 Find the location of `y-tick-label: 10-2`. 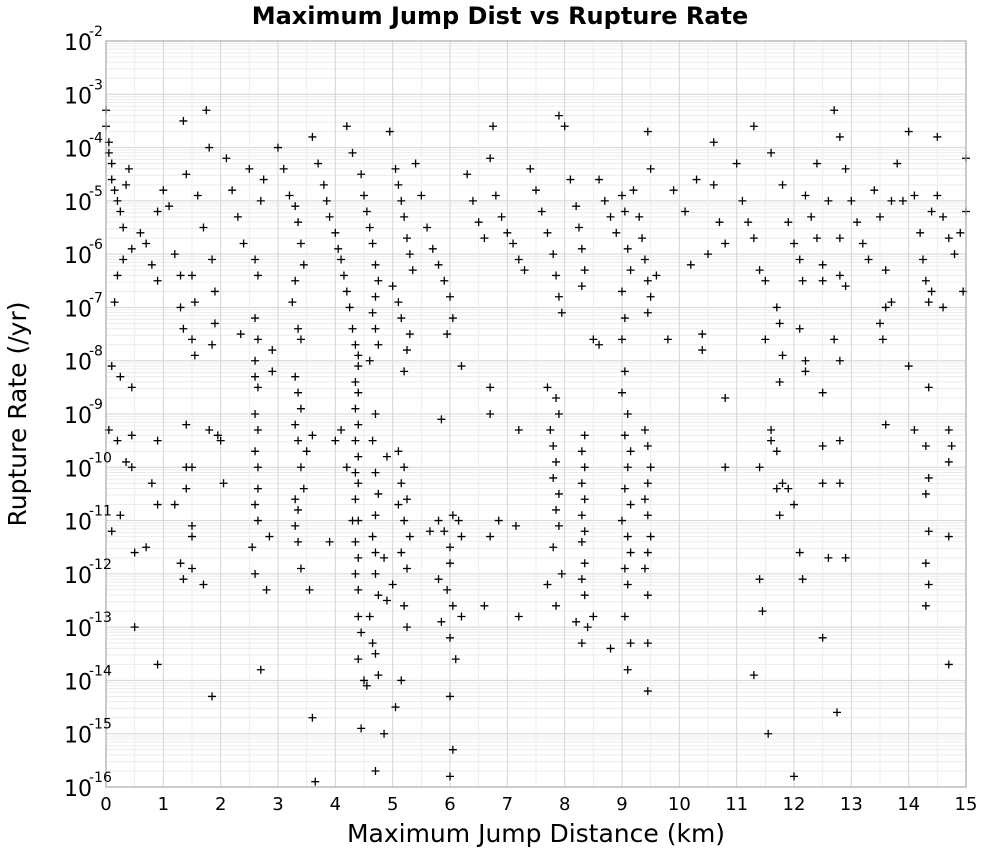

y-tick-label: 10-2 is located at coordinates (83, 40).